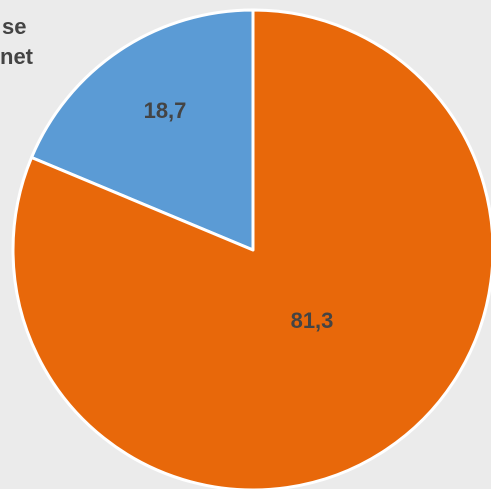 This screenshot has width=491, height=489. What do you see at coordinates (165, 110) in the screenshot?
I see `pie-slice-label-1: 18,7` at bounding box center [165, 110].